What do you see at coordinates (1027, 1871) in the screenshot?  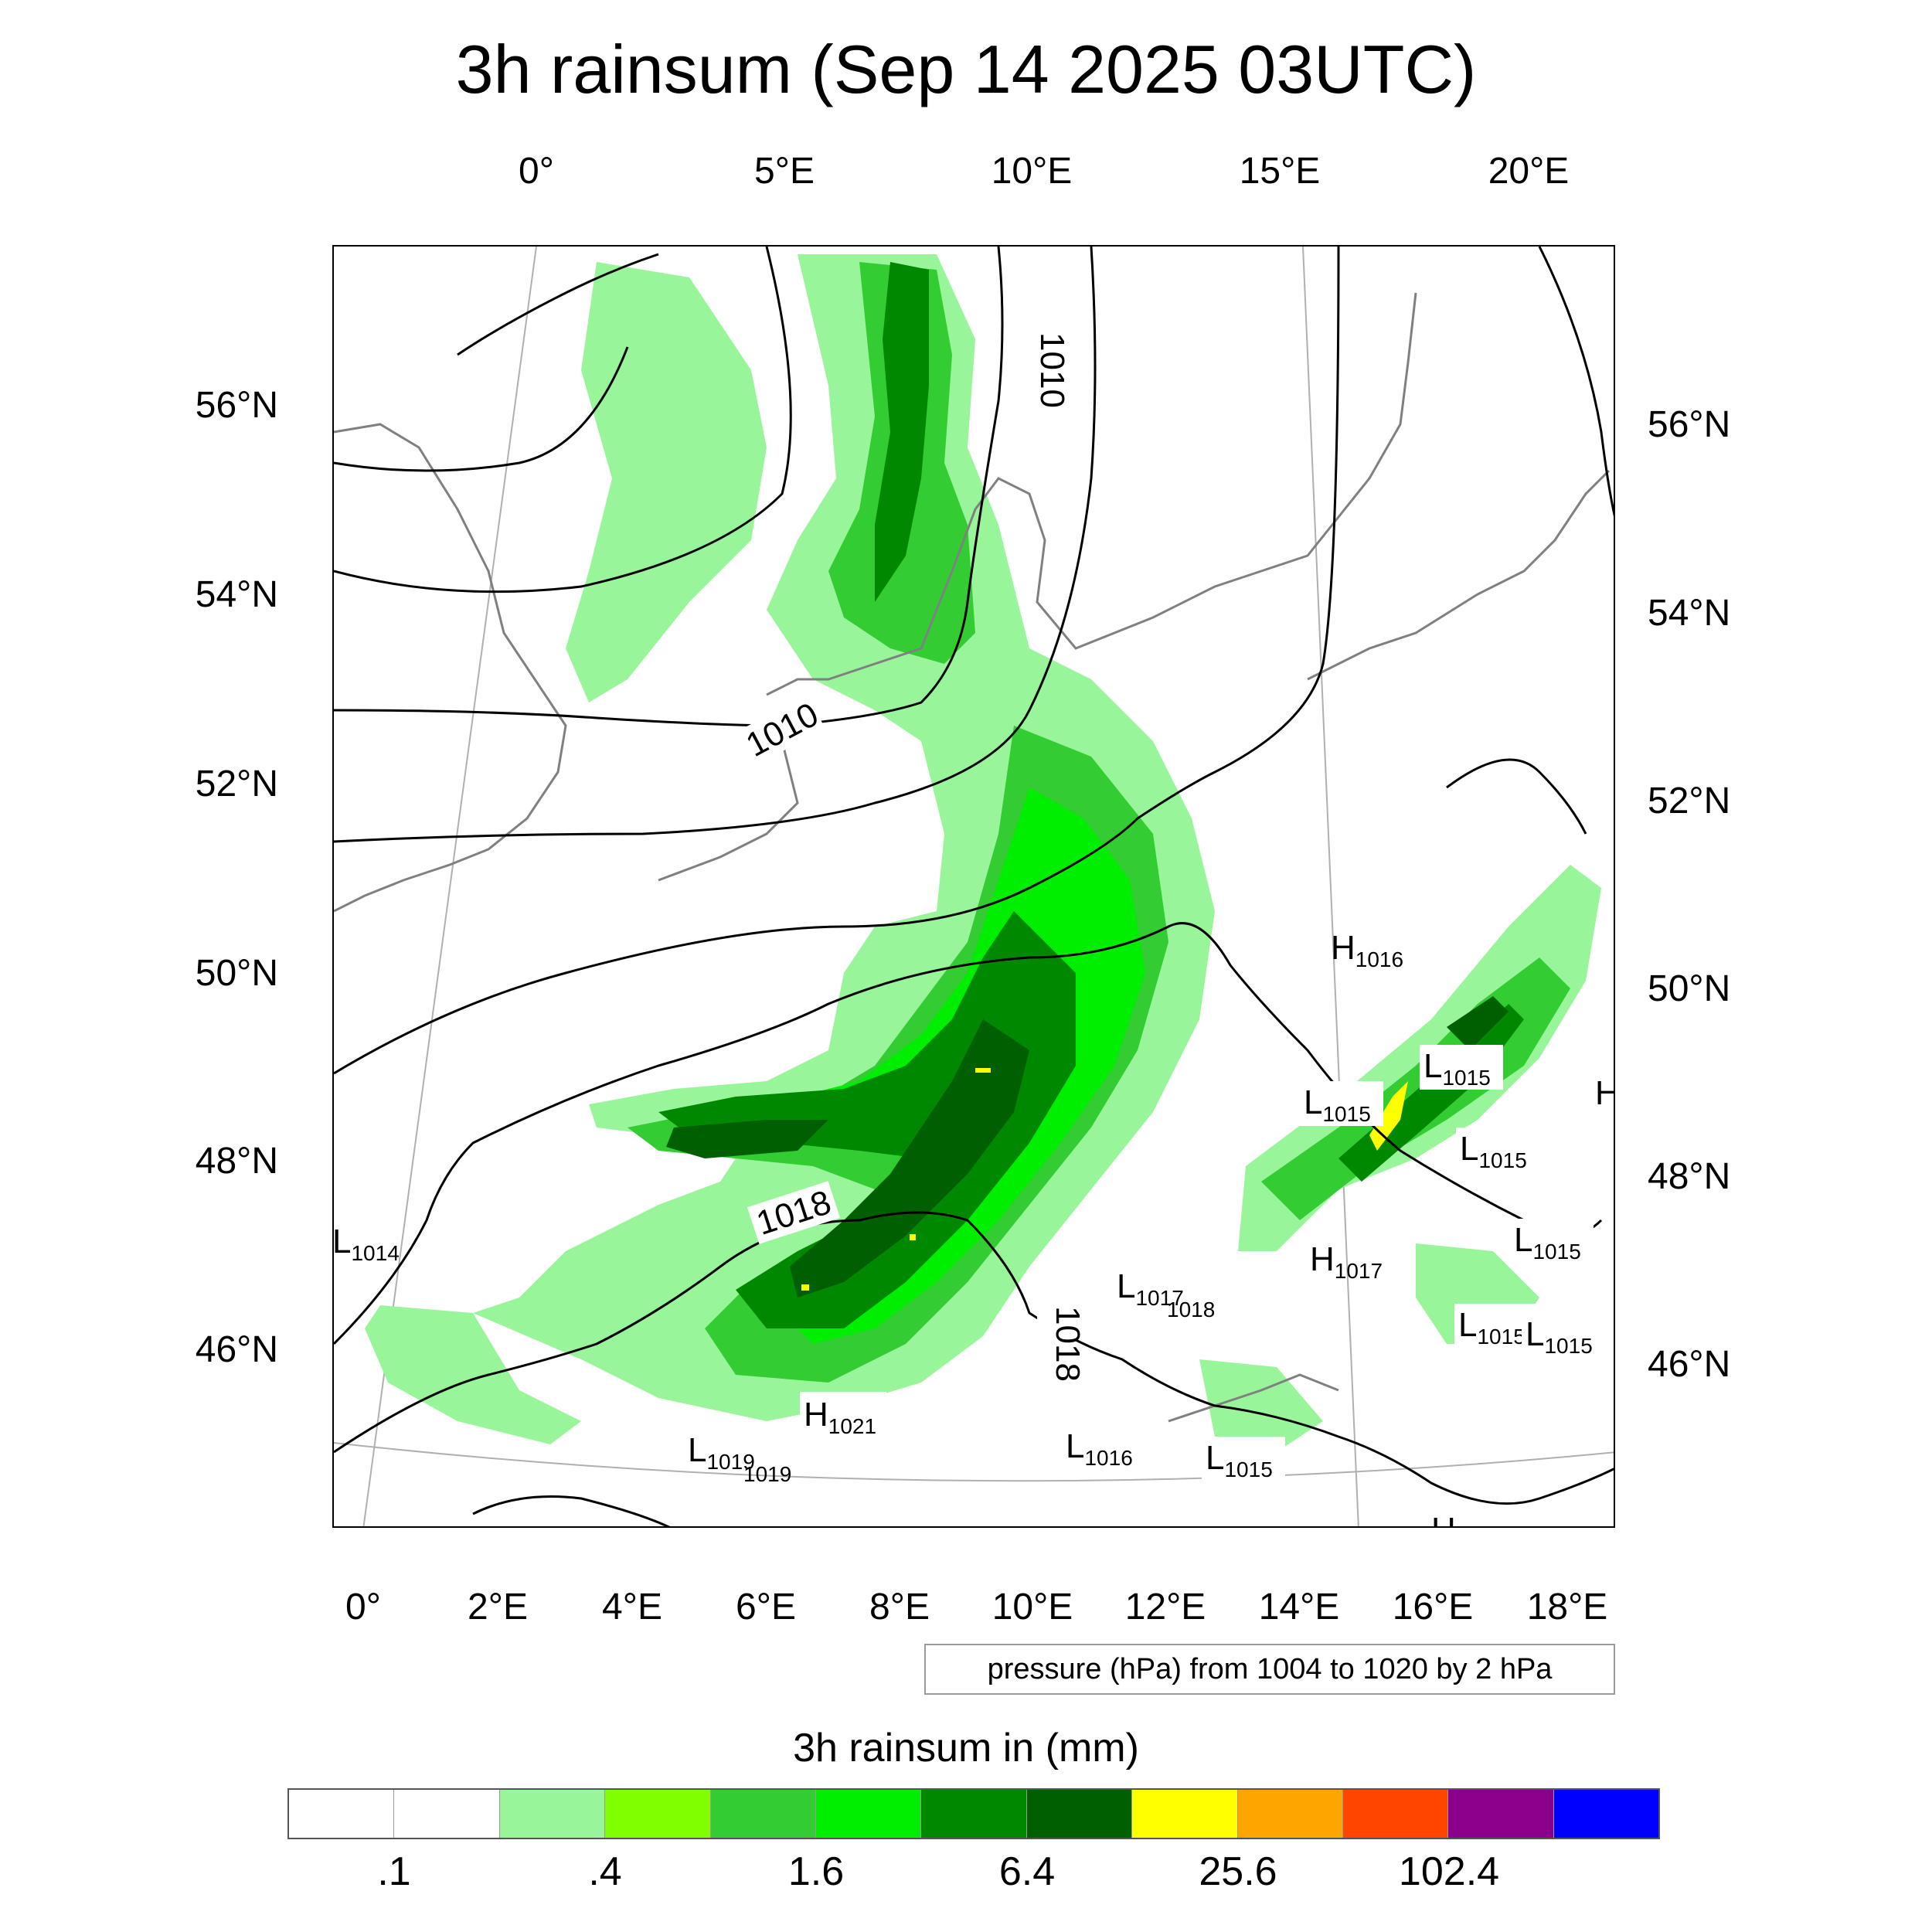 I see `colorbar-tick-label: 6.4` at bounding box center [1027, 1871].